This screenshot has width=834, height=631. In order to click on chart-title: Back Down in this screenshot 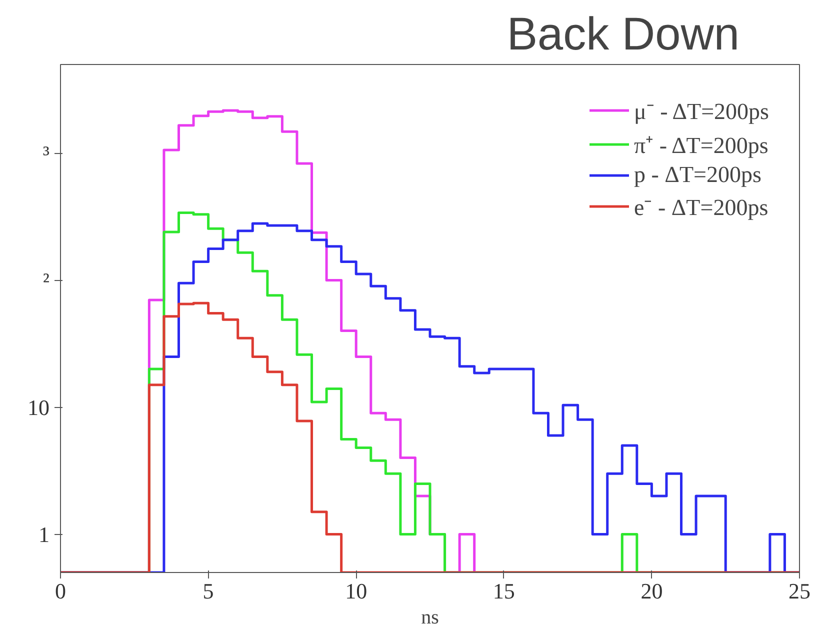, I will do `click(623, 34)`.